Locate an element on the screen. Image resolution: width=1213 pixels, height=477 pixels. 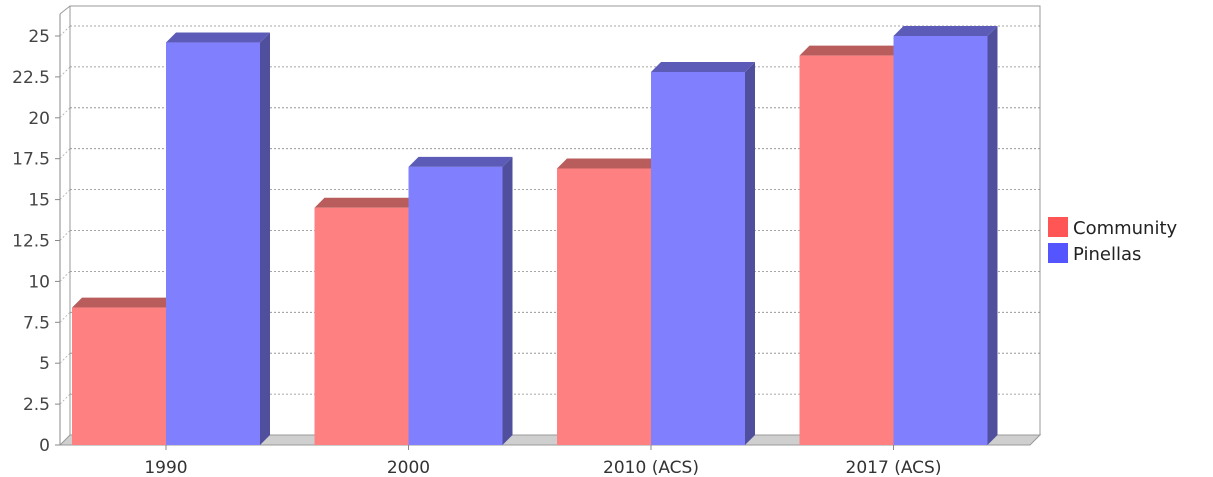
y-tick-label: 5 is located at coordinates (44, 364).